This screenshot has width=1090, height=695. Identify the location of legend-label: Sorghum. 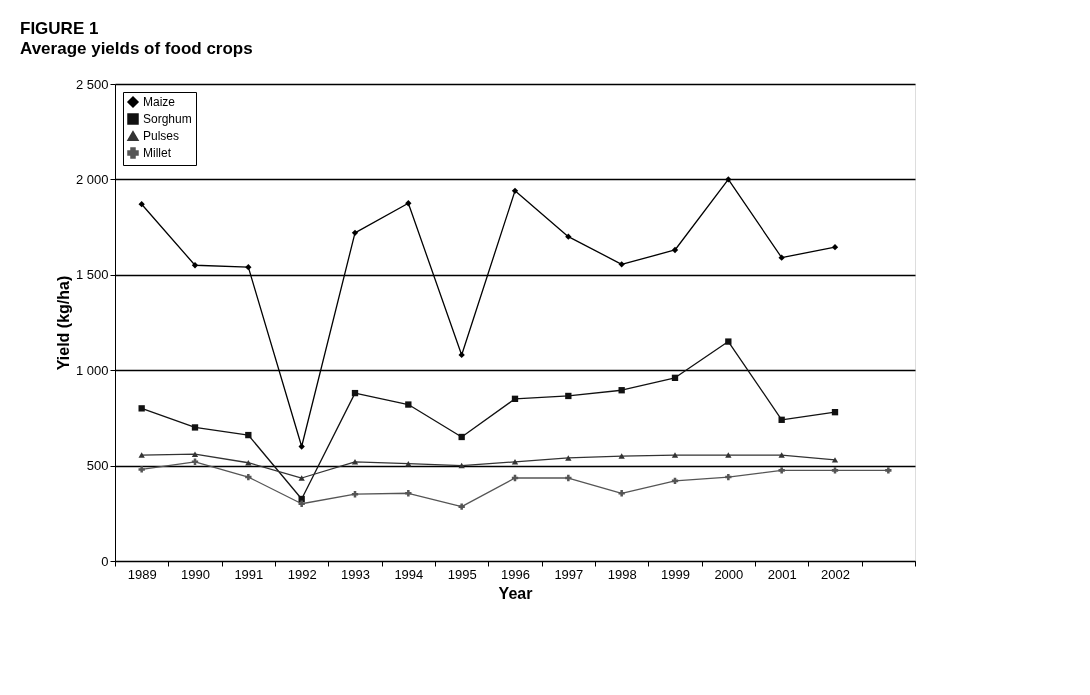
(167, 119).